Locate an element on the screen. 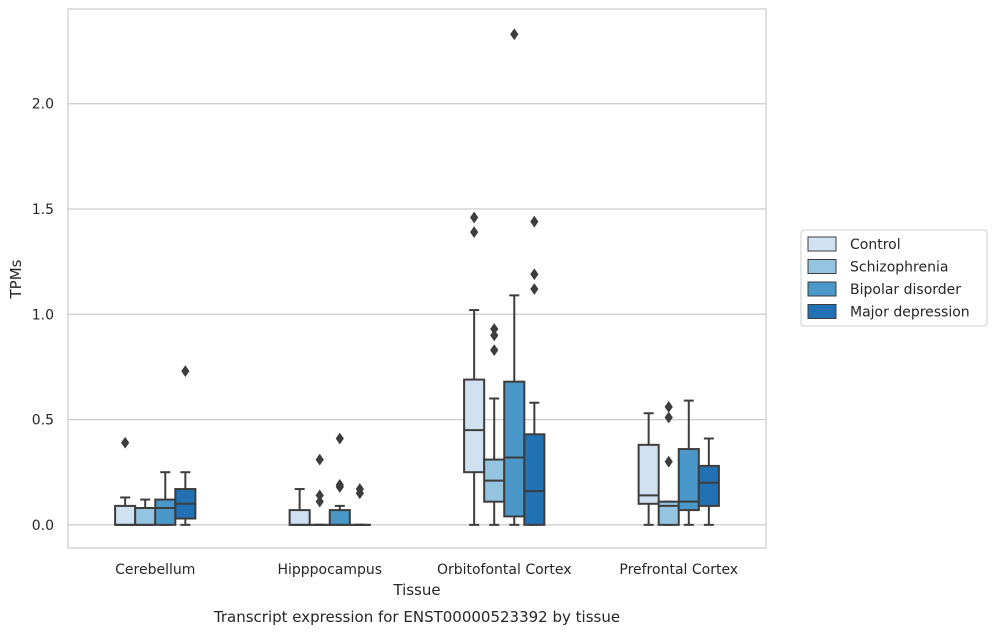 Image resolution: width=997 pixels, height=634 pixels. x-tick-label: Cerebellum is located at coordinates (155, 570).